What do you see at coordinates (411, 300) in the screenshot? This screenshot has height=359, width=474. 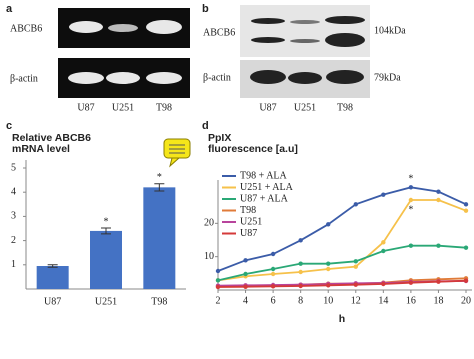 I see `x-tick-label: 16` at bounding box center [411, 300].